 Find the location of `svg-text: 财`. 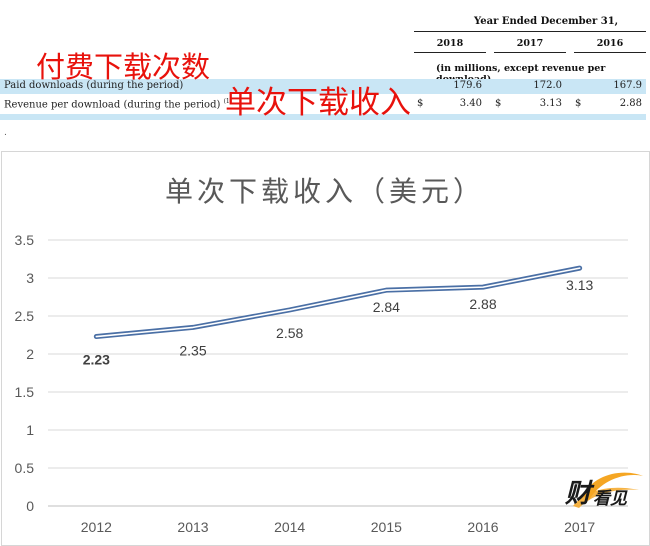

svg-text: 财 is located at coordinates (579, 493).